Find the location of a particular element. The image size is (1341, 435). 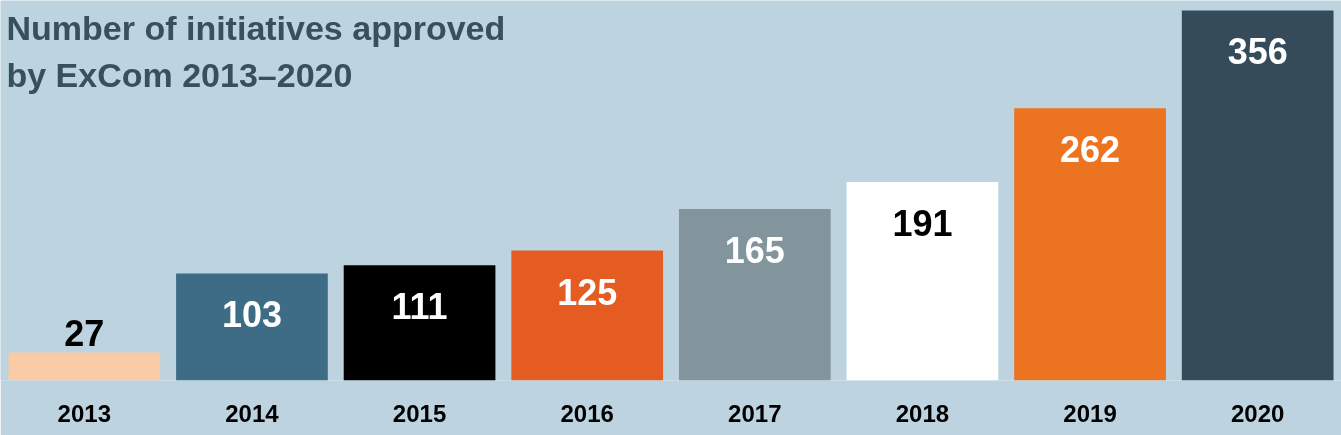

data-label: 103 is located at coordinates (251, 315).